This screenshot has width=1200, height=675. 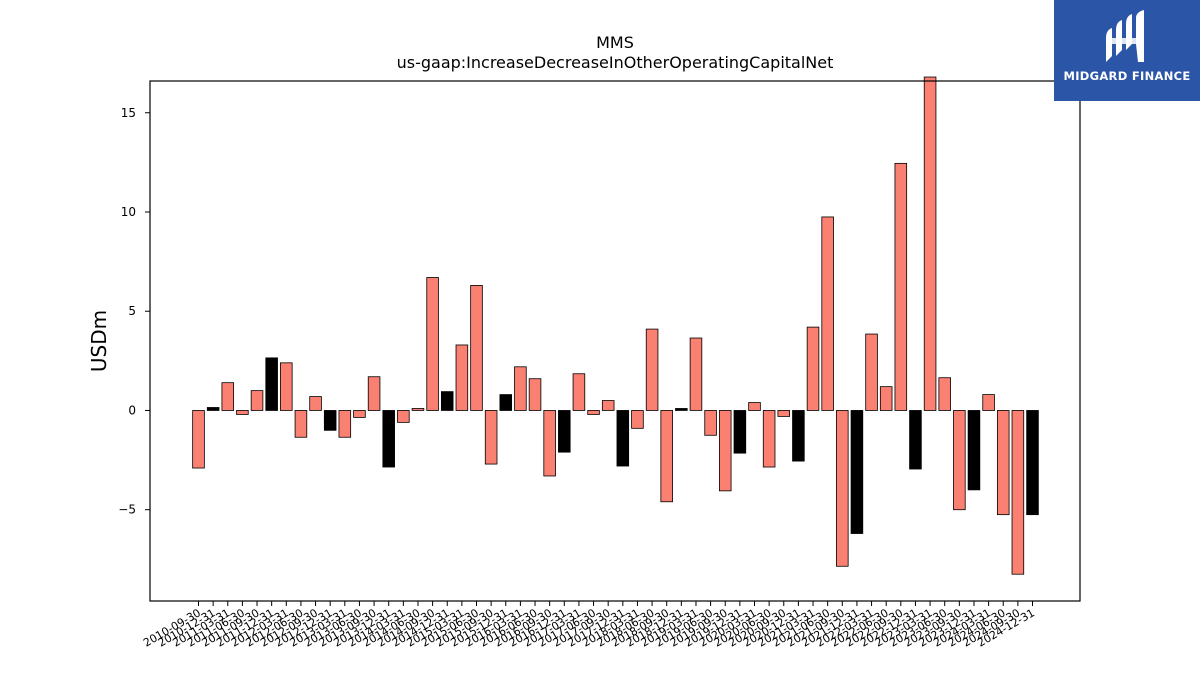 What do you see at coordinates (128, 113) in the screenshot?
I see `y-tick-label: 15` at bounding box center [128, 113].